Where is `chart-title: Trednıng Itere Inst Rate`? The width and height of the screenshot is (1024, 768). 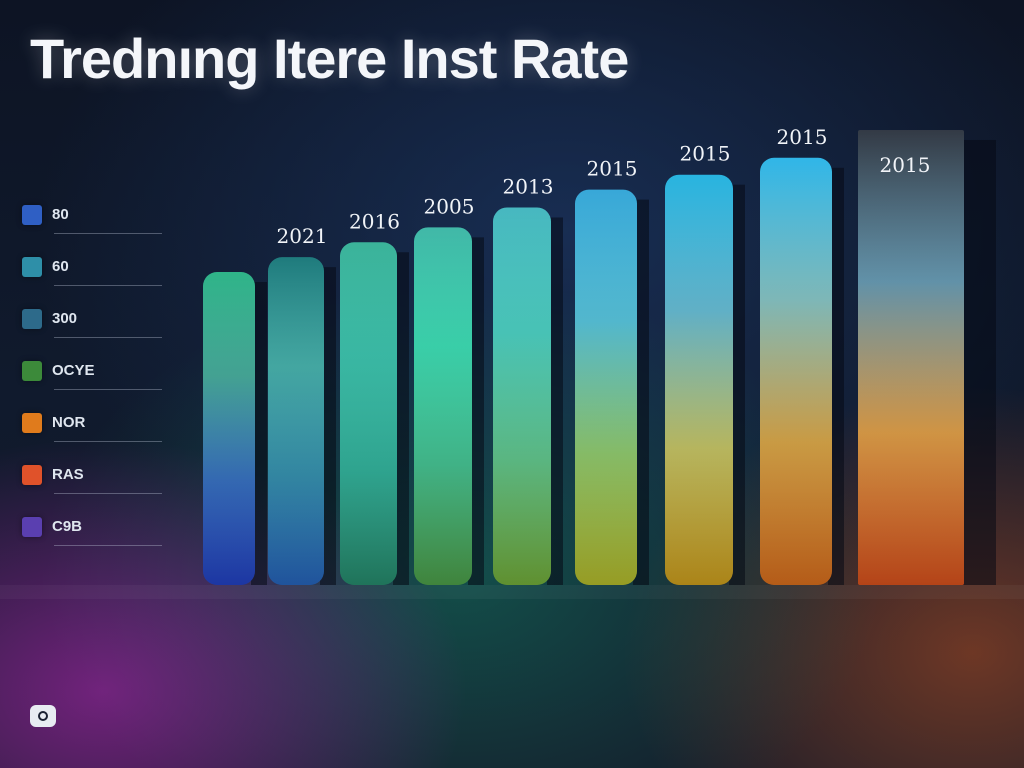
chart-title: Trednıng Itere Inst Rate is located at coordinates (329, 58).